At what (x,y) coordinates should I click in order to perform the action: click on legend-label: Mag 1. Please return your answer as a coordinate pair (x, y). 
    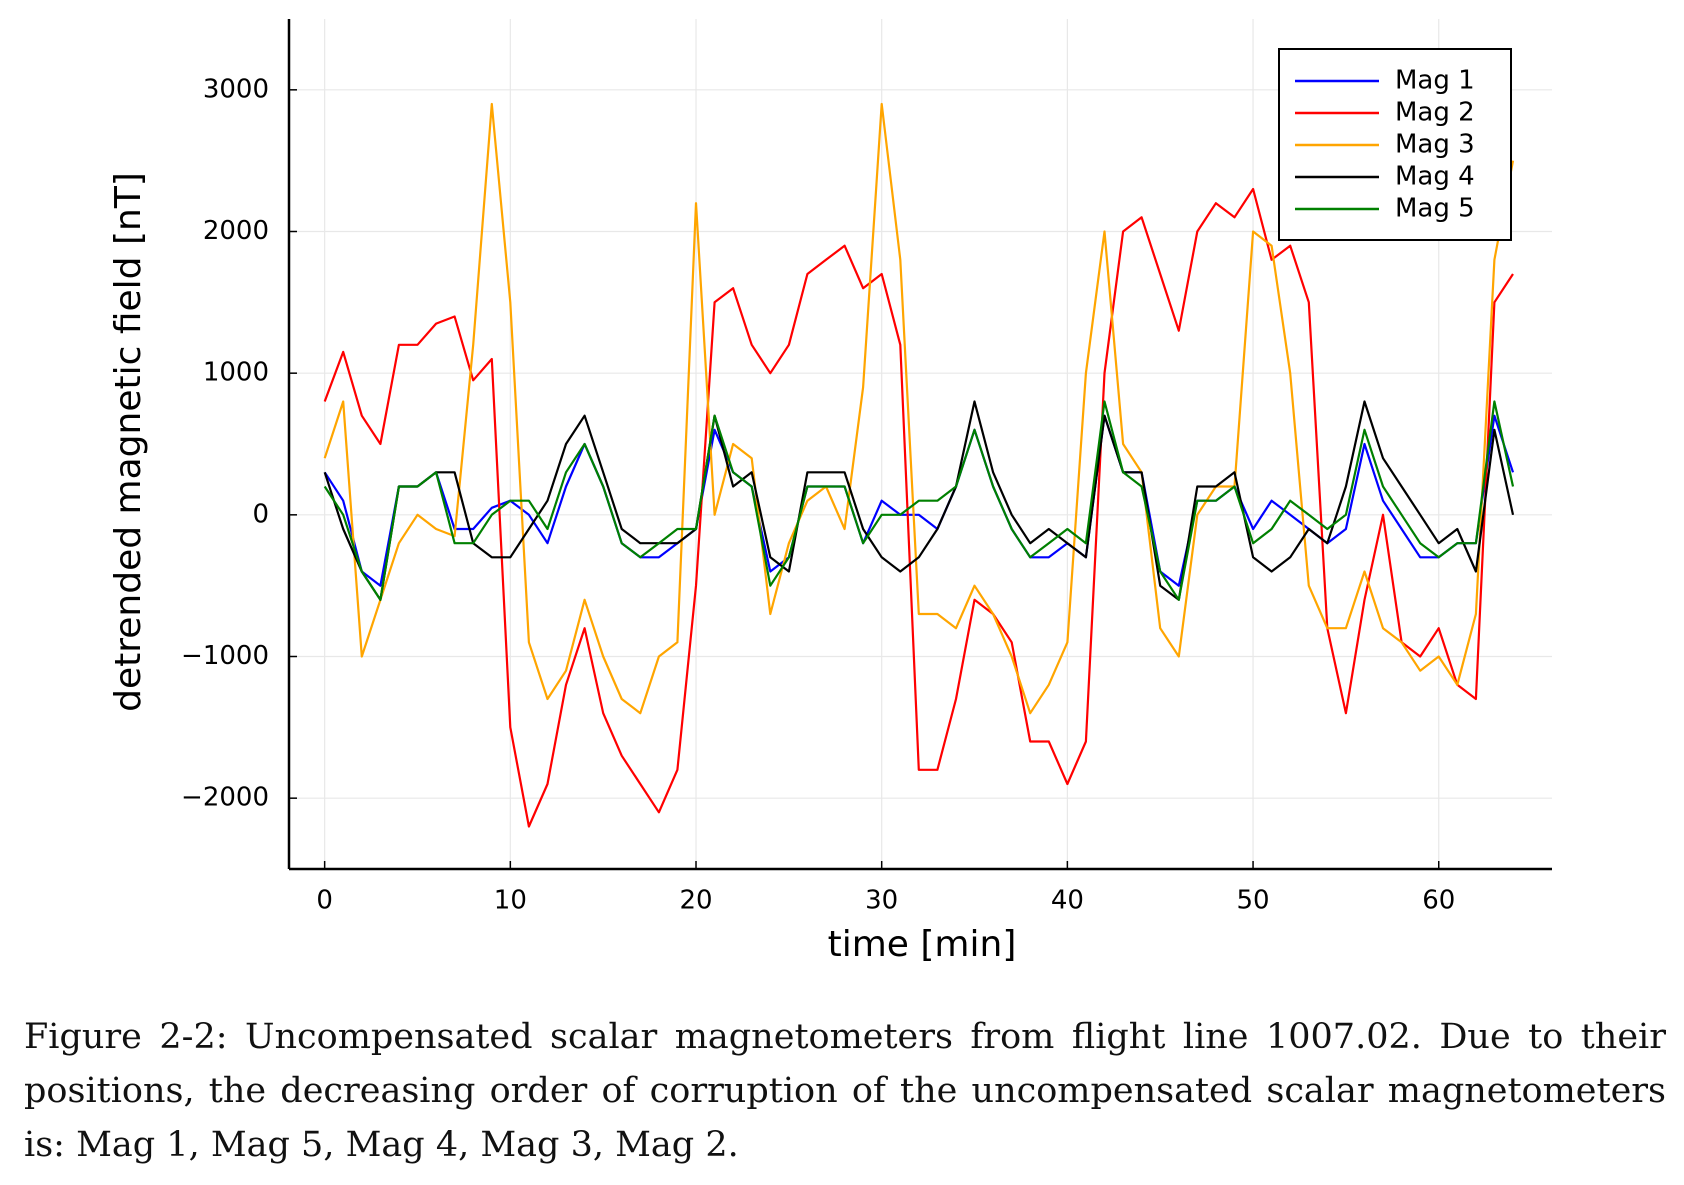
    Looking at the image, I should click on (1435, 81).